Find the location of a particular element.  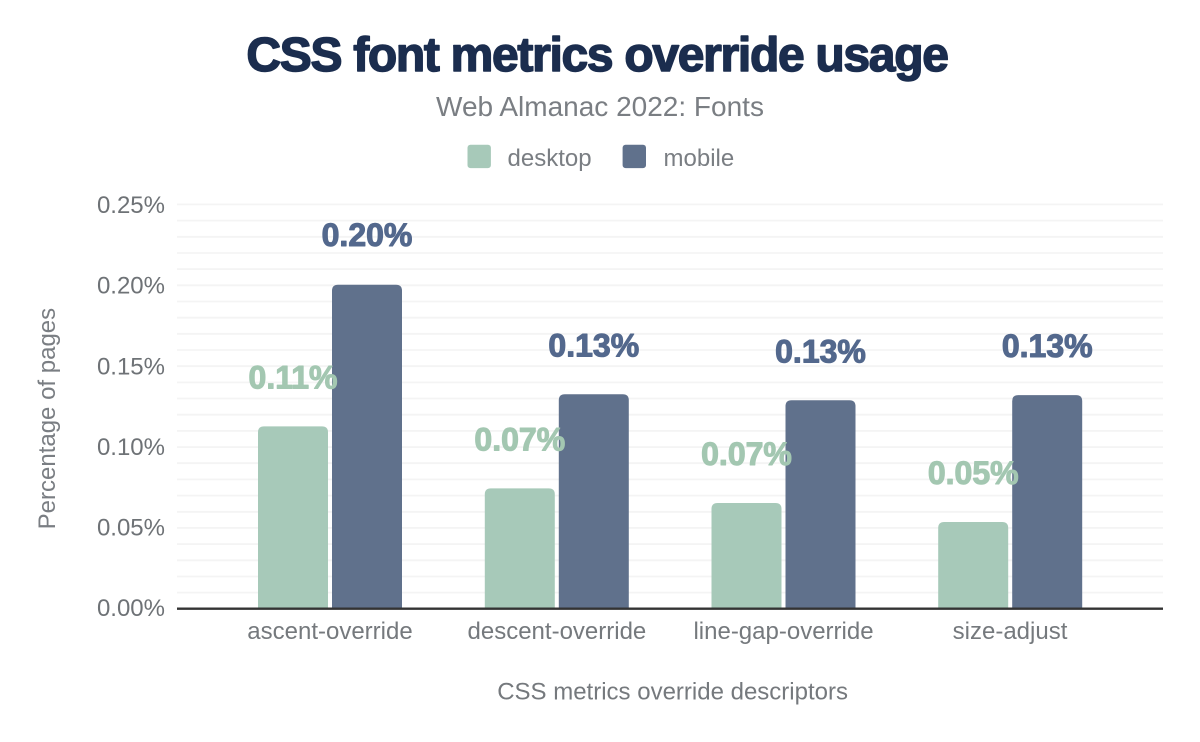

svg-text: line-gap-override is located at coordinates (783, 631).